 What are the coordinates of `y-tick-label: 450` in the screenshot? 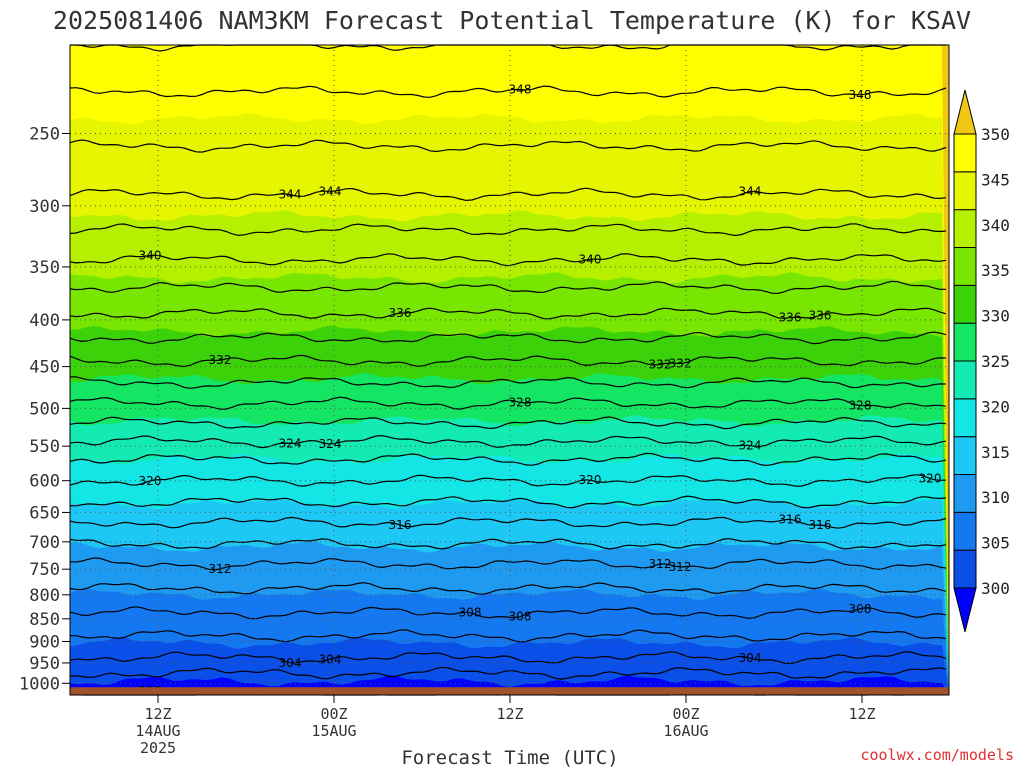 It's located at (44, 368).